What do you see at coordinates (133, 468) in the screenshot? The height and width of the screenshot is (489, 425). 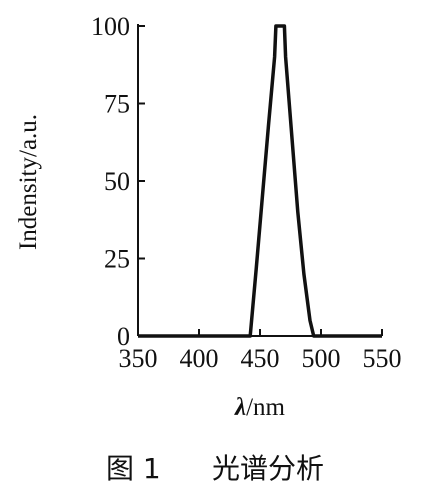 I see `figure-caption-label: 图 1` at bounding box center [133, 468].